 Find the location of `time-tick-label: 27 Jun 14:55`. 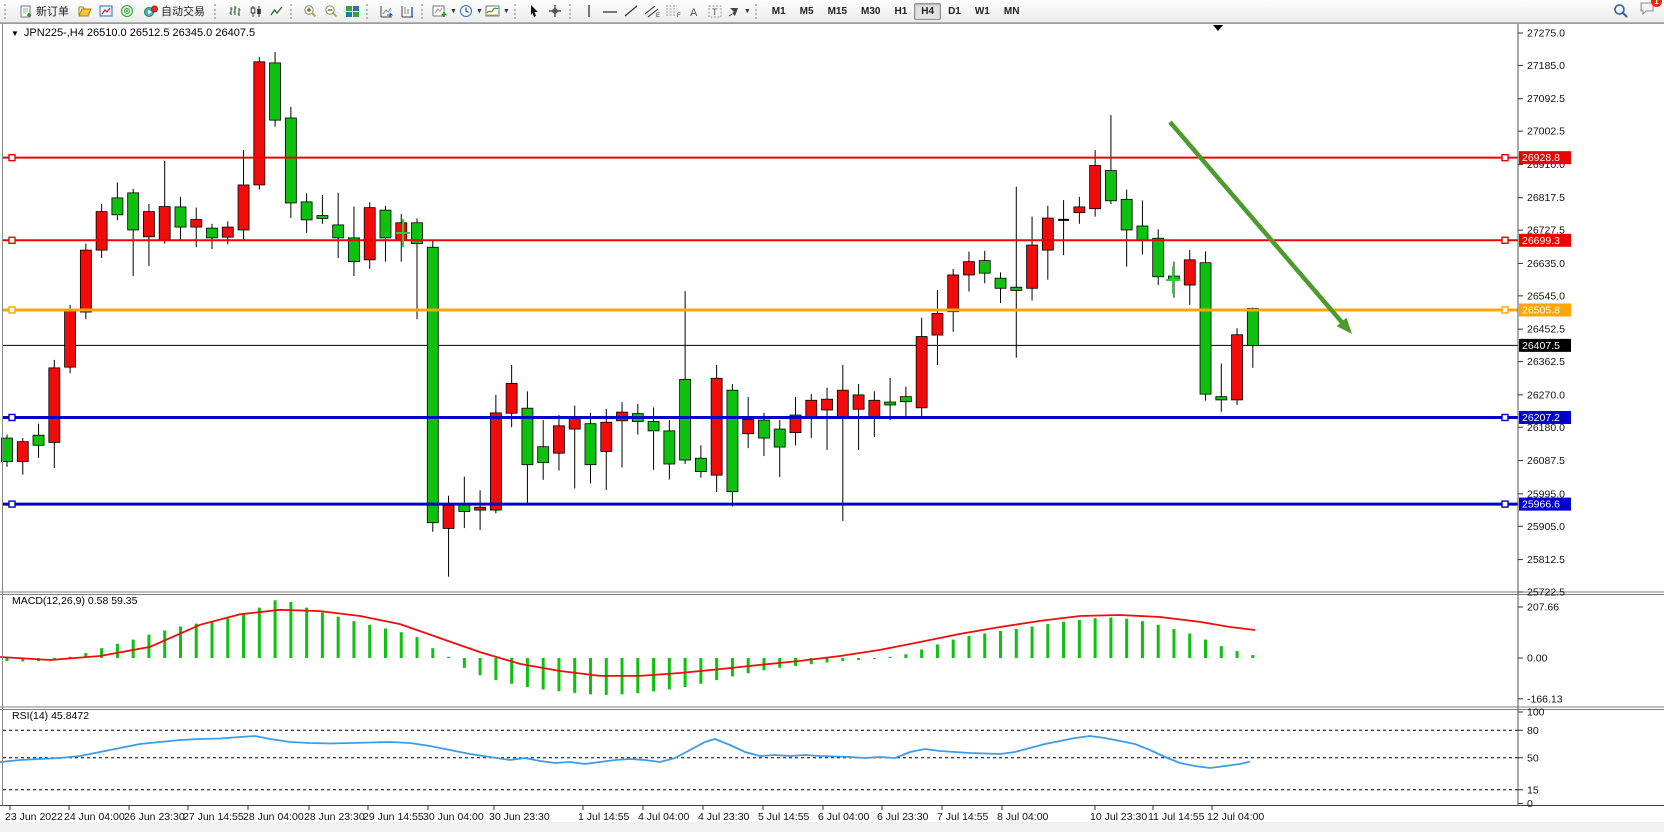

time-tick-label: 27 Jun 14:55 is located at coordinates (213, 816).